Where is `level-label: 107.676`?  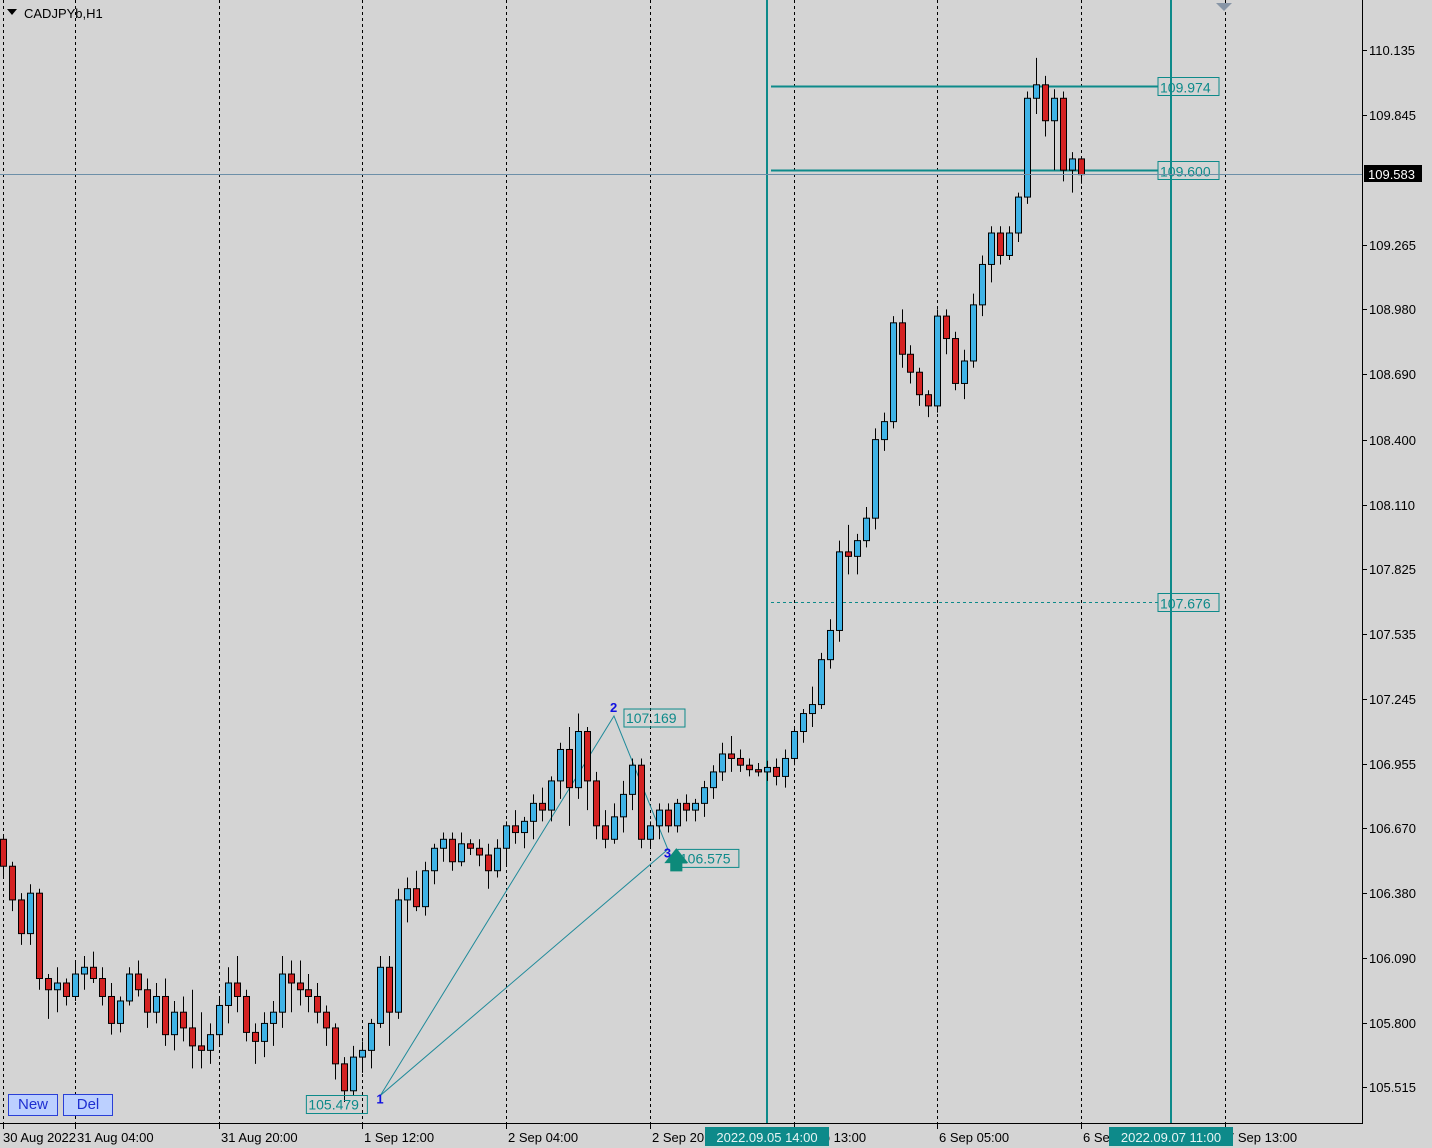
level-label: 107.676 is located at coordinates (1185, 604).